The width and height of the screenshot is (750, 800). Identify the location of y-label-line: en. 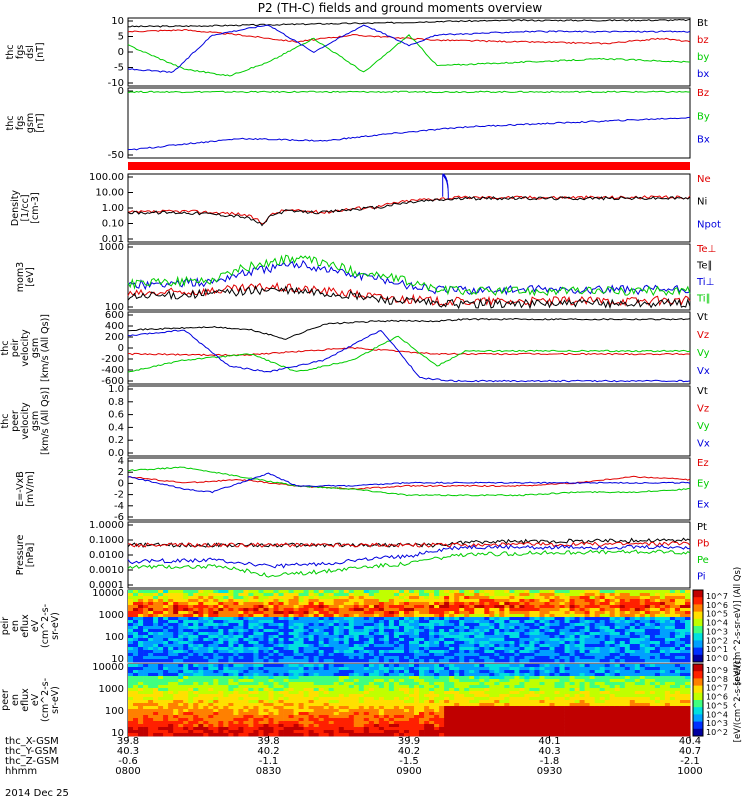
(15, 626).